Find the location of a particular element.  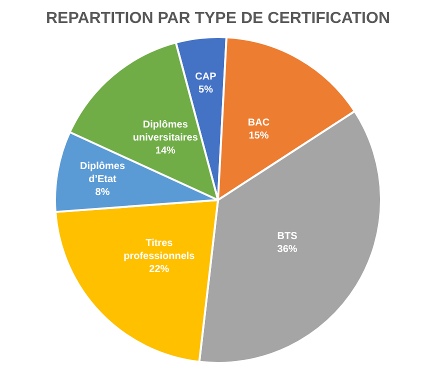

slice-label: CAP is located at coordinates (206, 77).